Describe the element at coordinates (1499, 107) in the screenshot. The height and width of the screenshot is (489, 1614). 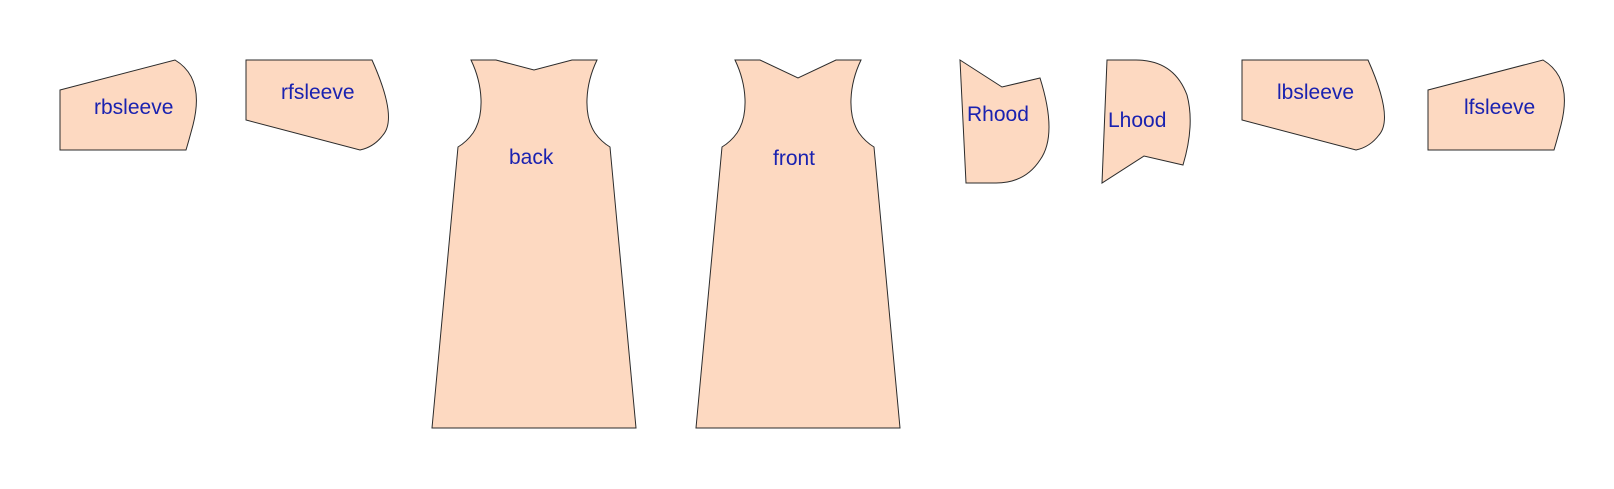
I see `lfsleeve-label: lfsleeve` at that location.